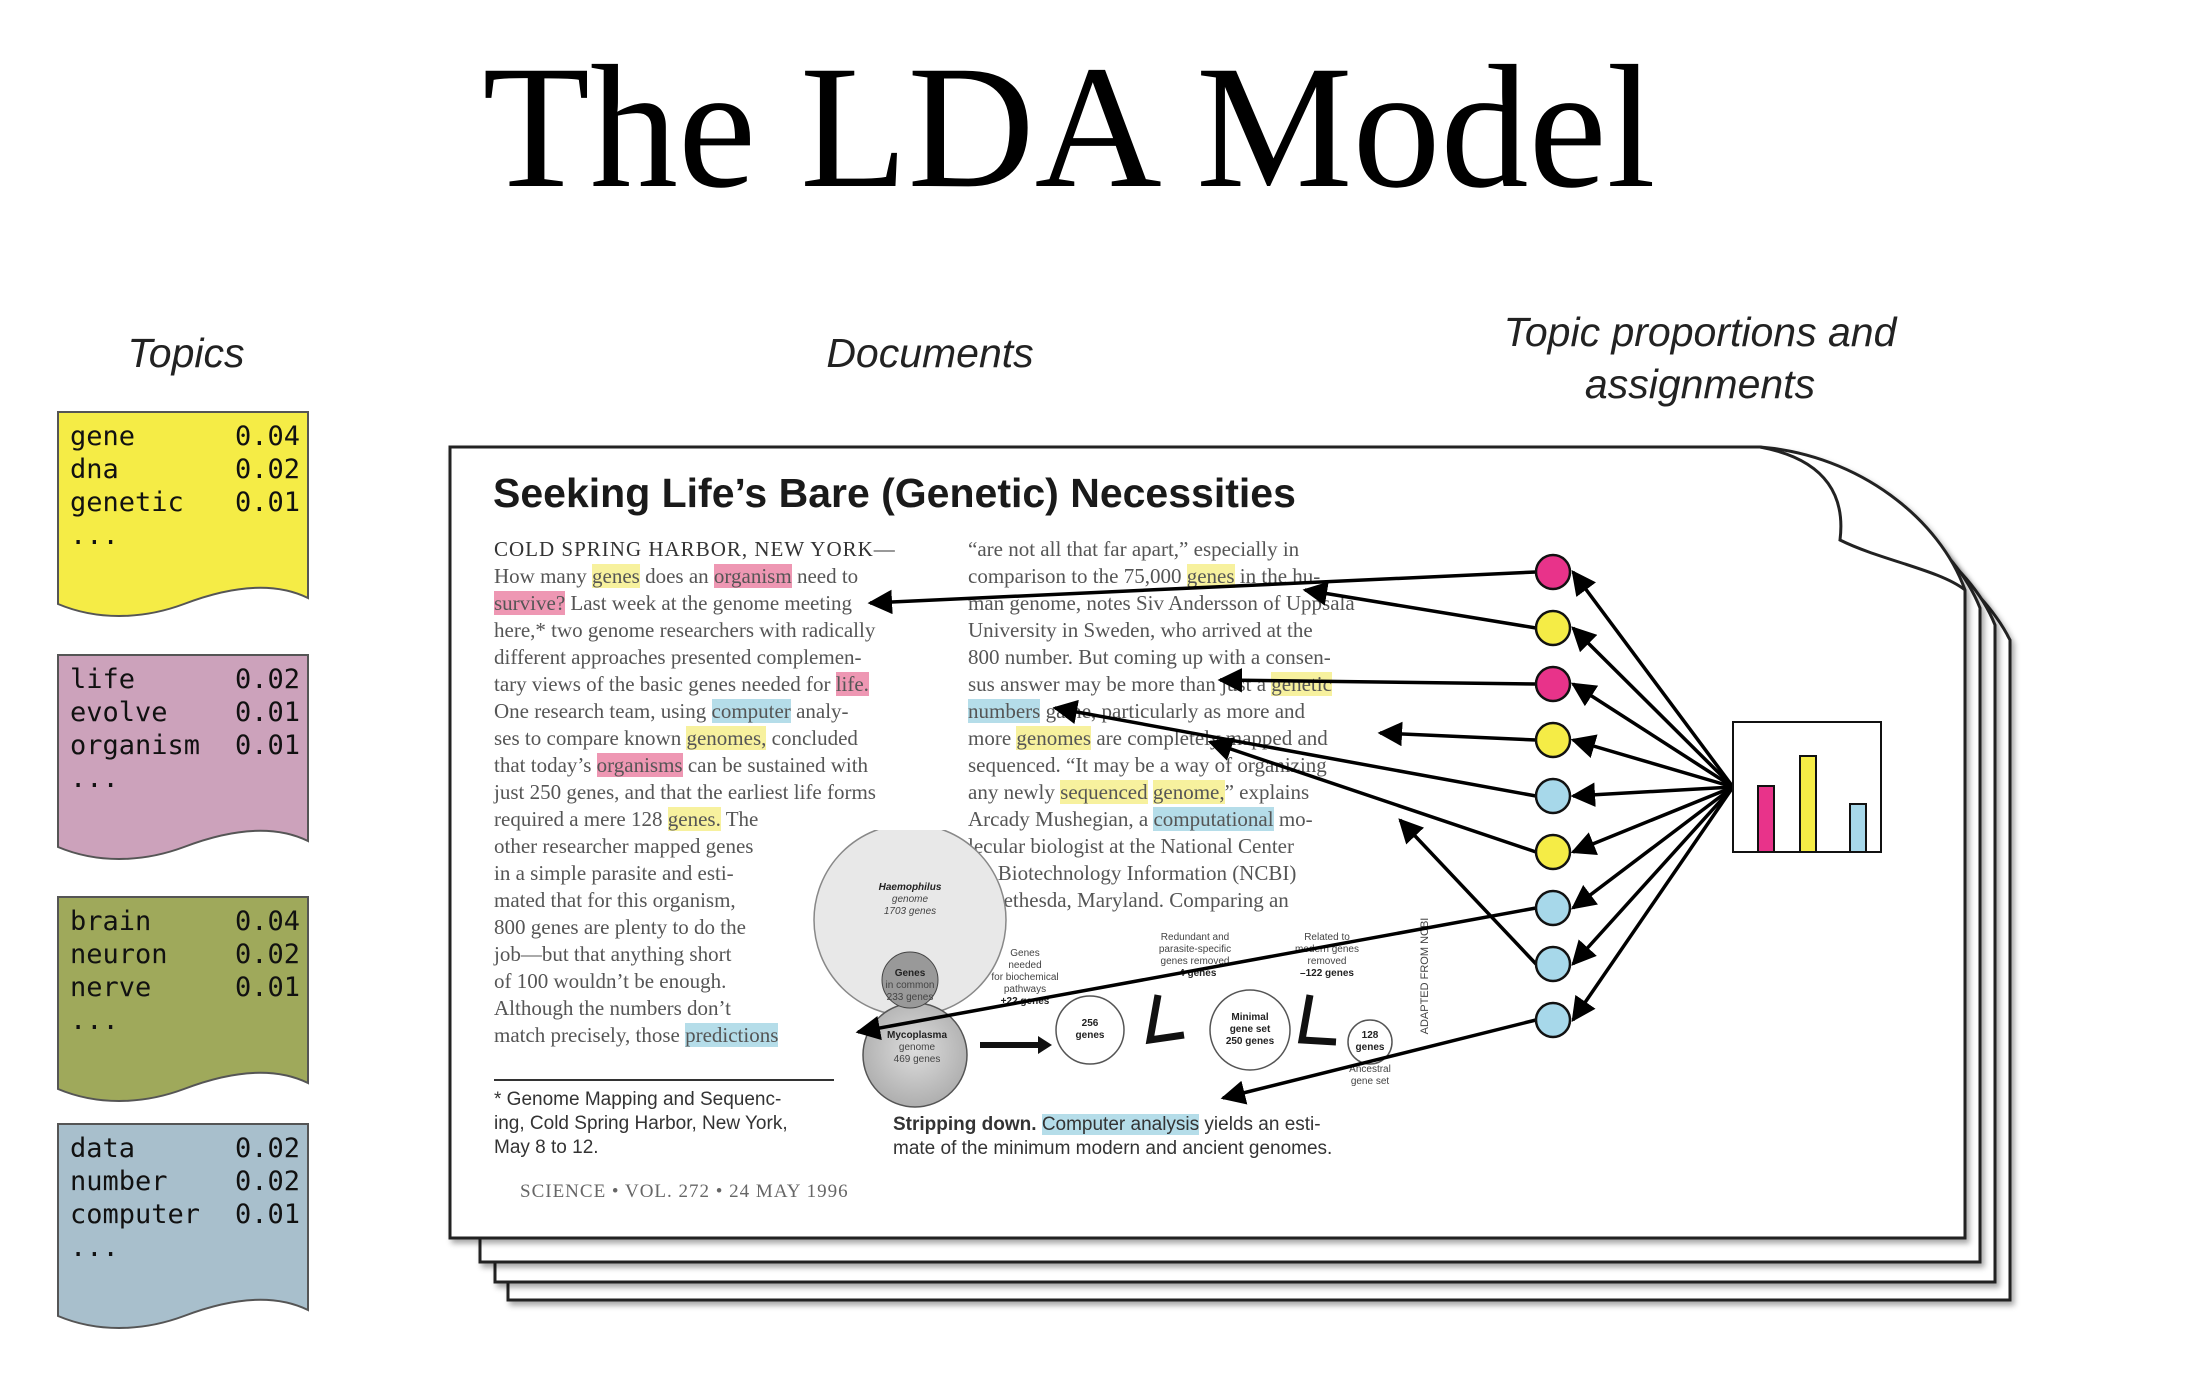 Image resolution: width=2198 pixels, height=1382 pixels. Describe the element at coordinates (930, 353) in the screenshot. I see `documents-header: Documents` at that location.